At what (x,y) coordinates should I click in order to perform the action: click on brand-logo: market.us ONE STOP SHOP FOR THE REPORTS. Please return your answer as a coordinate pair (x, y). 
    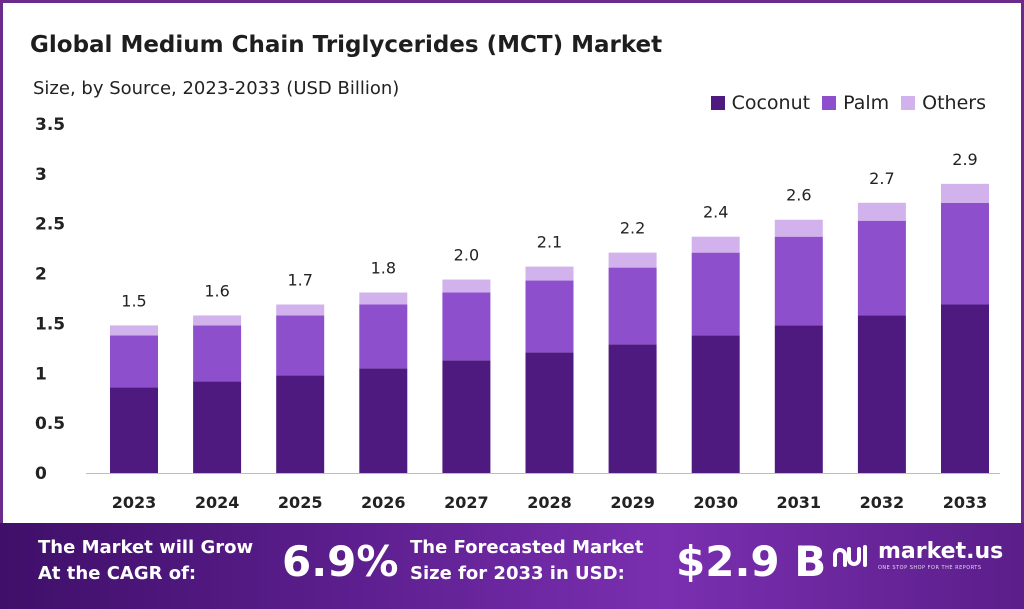
    Looking at the image, I should click on (917, 556).